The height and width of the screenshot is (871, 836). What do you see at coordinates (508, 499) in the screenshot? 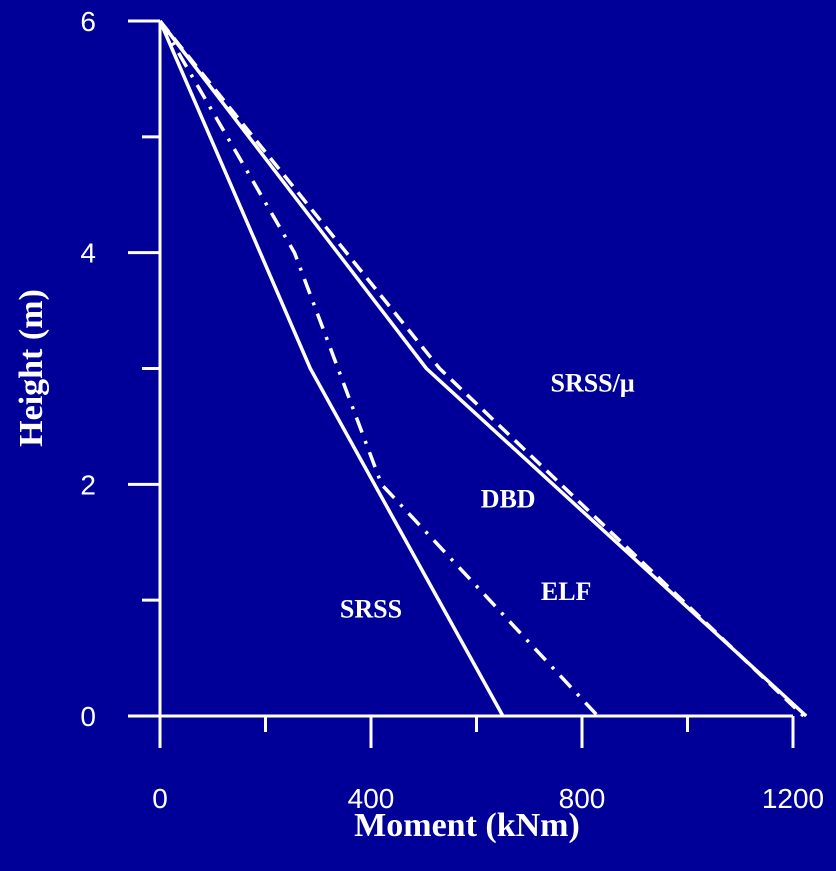
I see `series-label-dbd: DBD` at bounding box center [508, 499].